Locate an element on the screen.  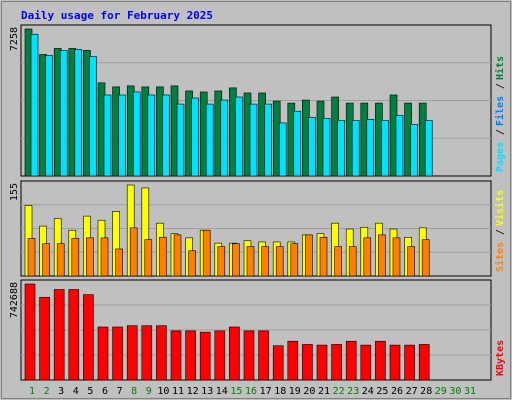
x-tick-label: 16 is located at coordinates (251, 391).